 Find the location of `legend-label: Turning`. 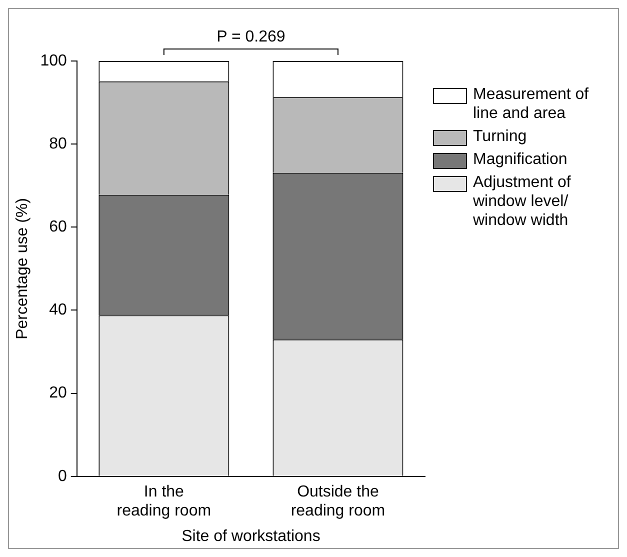

legend-label: Turning is located at coordinates (500, 136).